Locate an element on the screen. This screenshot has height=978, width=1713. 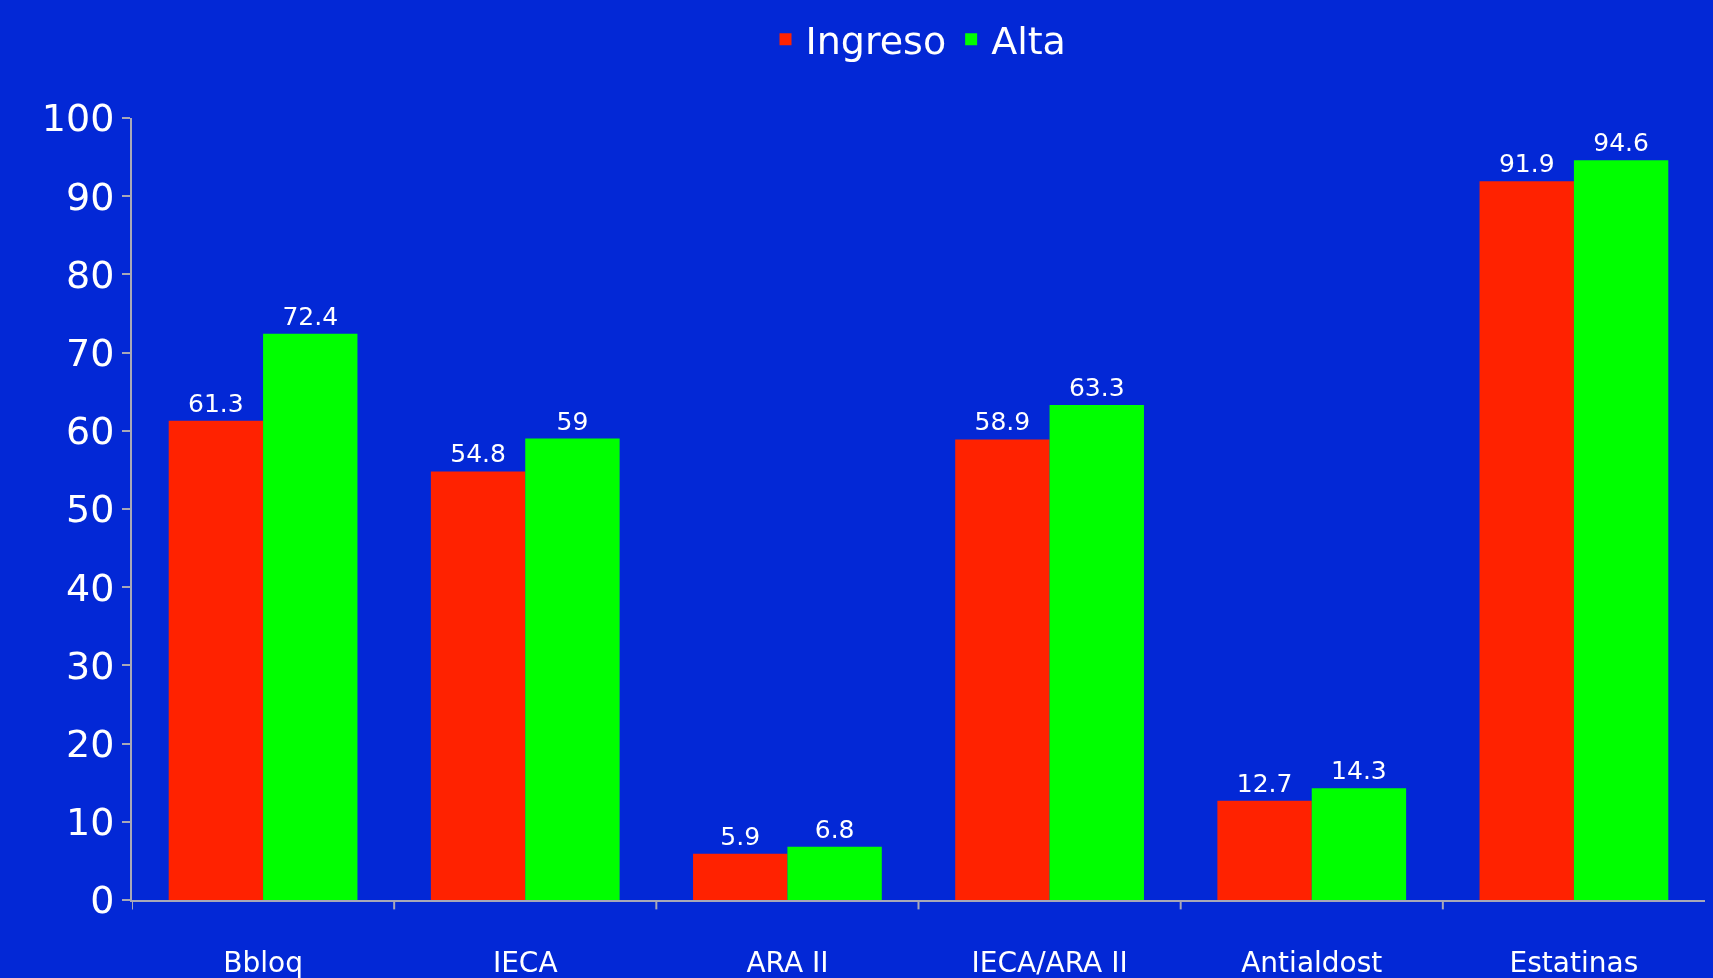
data-label: 6.8 is located at coordinates (834, 829).